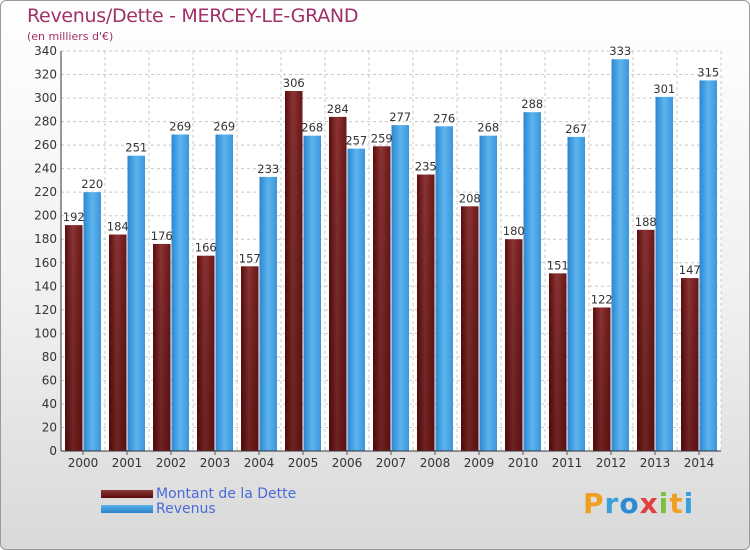 This screenshot has height=550, width=750. What do you see at coordinates (127, 494) in the screenshot?
I see `legend-swatch-debt` at bounding box center [127, 494].